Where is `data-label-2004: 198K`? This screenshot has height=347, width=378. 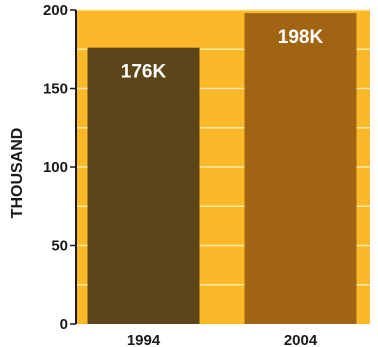 data-label-2004: 198K is located at coordinates (301, 37).